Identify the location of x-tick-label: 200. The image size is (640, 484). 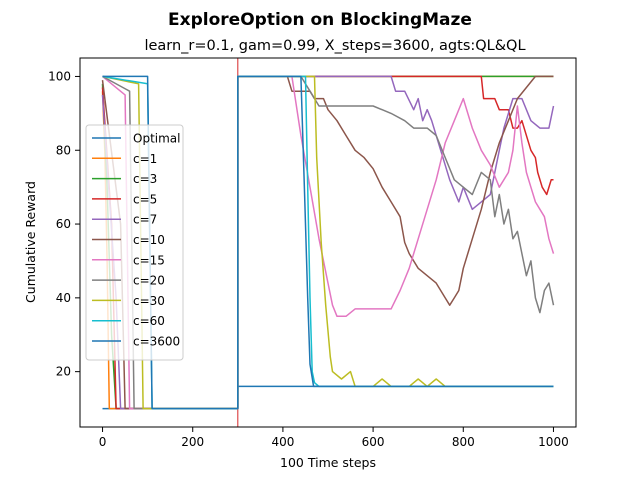
(192, 442).